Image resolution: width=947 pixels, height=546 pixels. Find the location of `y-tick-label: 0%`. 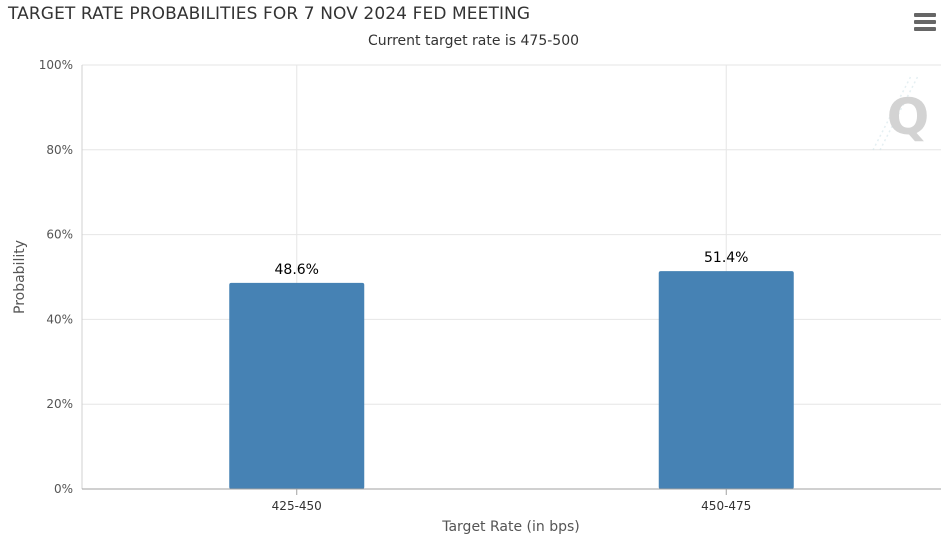

y-tick-label: 0% is located at coordinates (63, 489).